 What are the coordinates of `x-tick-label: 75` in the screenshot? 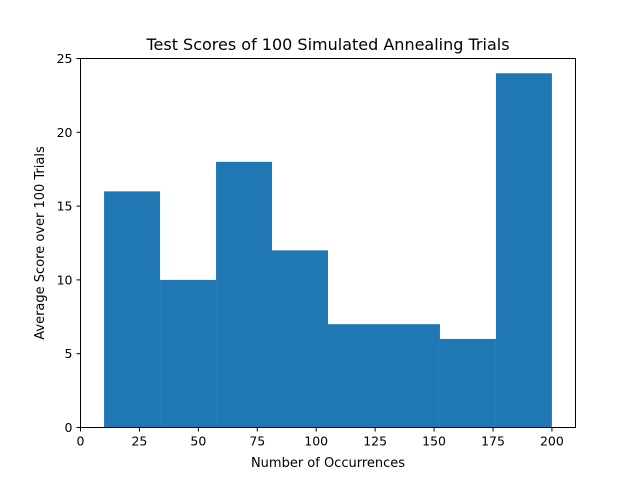 It's located at (257, 441).